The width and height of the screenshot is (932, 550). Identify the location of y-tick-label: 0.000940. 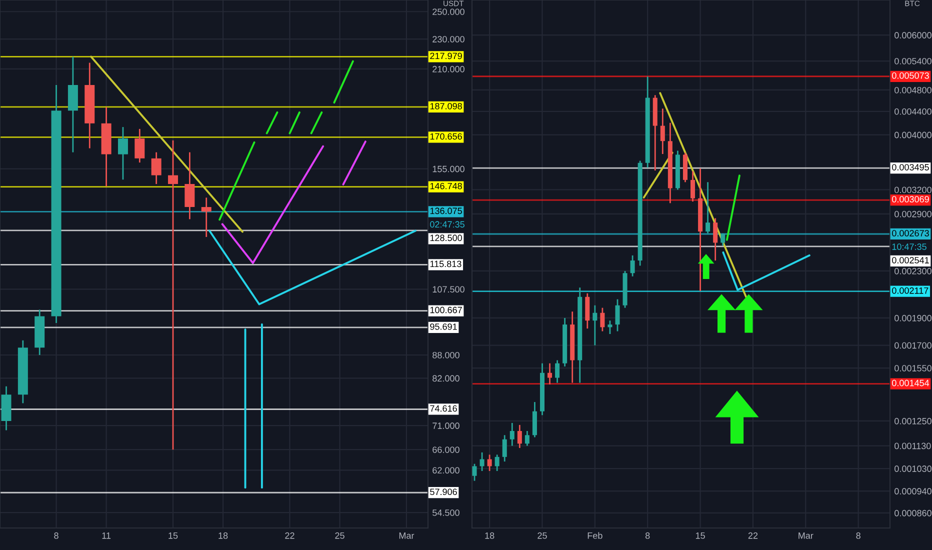
(913, 491).